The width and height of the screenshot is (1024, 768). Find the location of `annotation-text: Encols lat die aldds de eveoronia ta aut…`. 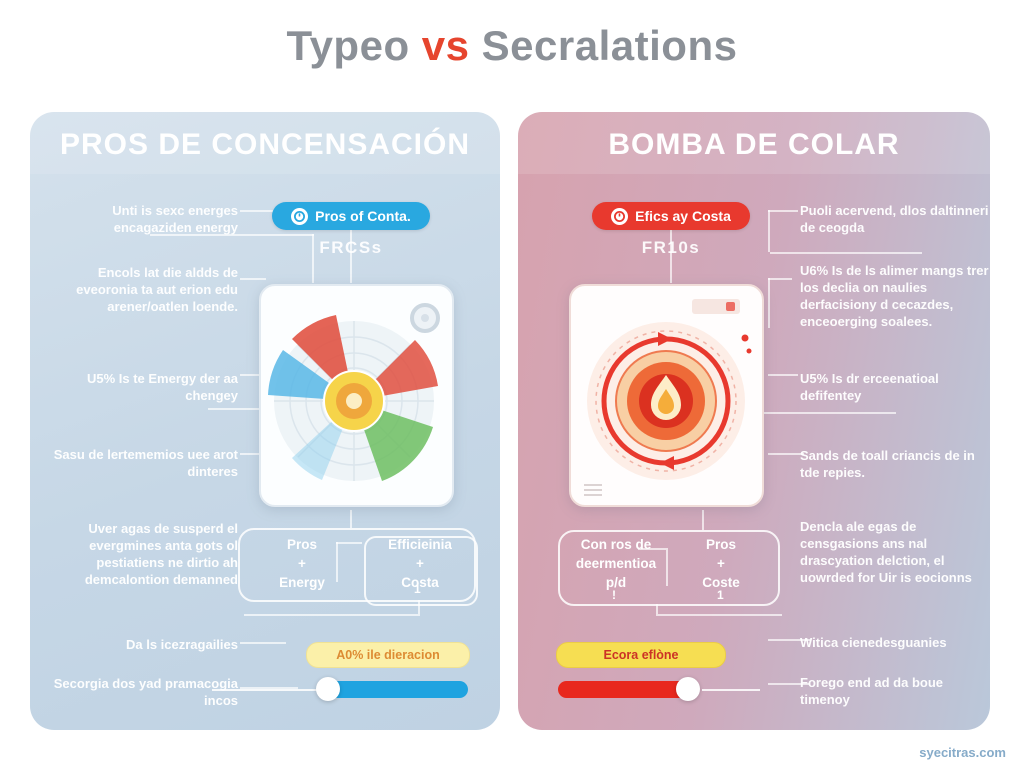

annotation-text: Encols lat die aldds de eveoronia ta aut… is located at coordinates (157, 290).